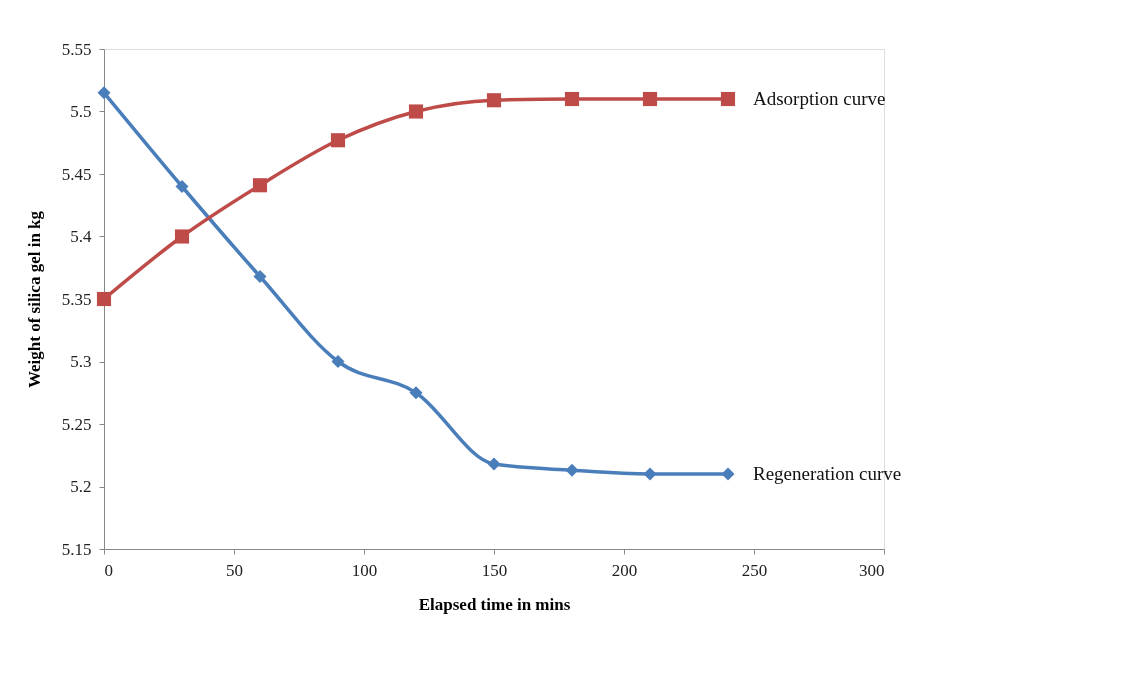 This screenshot has height=694, width=1126. Describe the element at coordinates (76, 299) in the screenshot. I see `y-tick-label: 5.35` at that location.